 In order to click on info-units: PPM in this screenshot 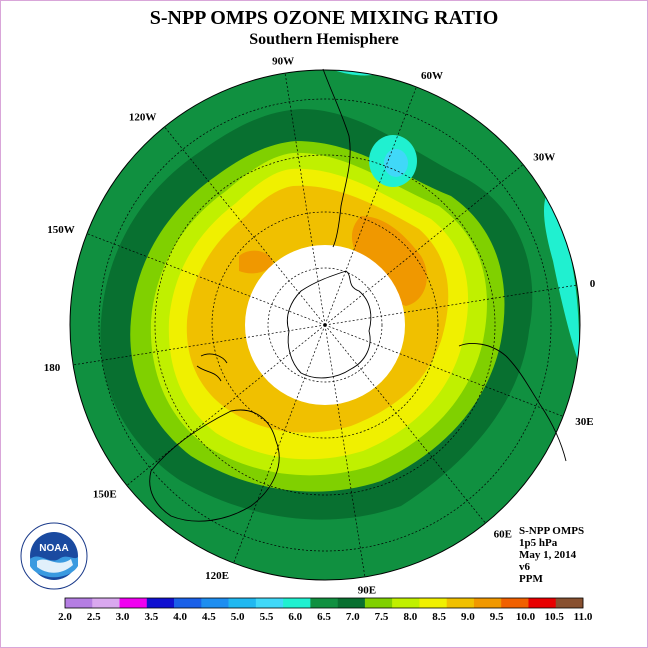, I will do `click(531, 579)`.